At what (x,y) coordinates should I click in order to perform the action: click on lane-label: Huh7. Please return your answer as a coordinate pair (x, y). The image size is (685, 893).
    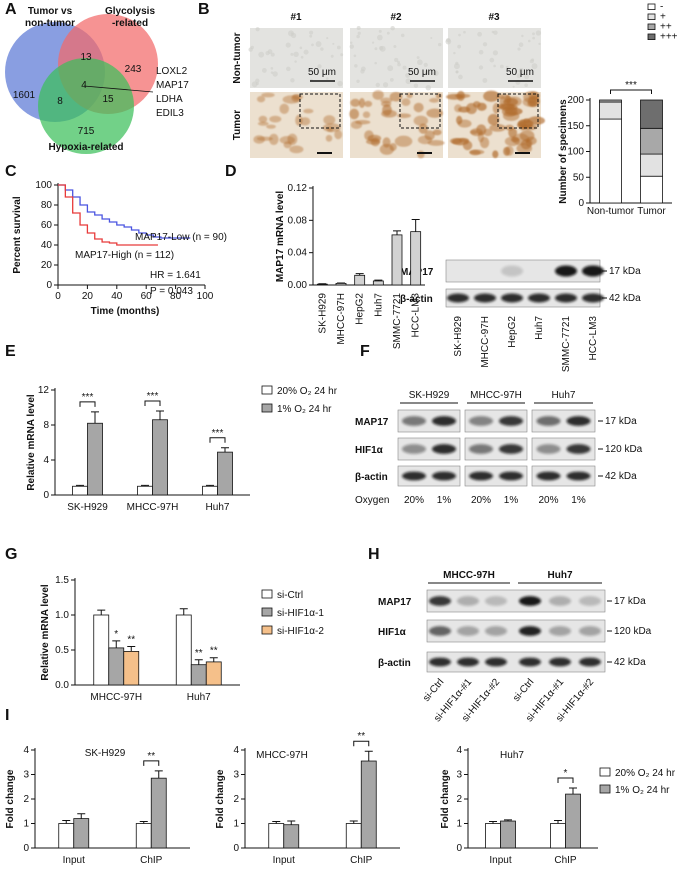
    Looking at the image, I should click on (539, 328).